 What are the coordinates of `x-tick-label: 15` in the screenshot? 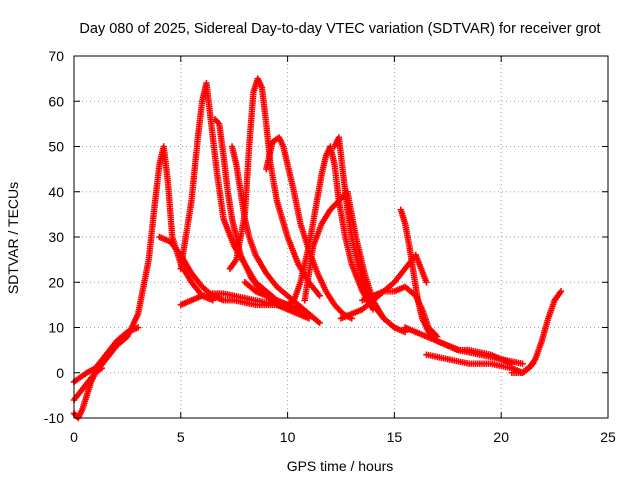 It's located at (395, 437).